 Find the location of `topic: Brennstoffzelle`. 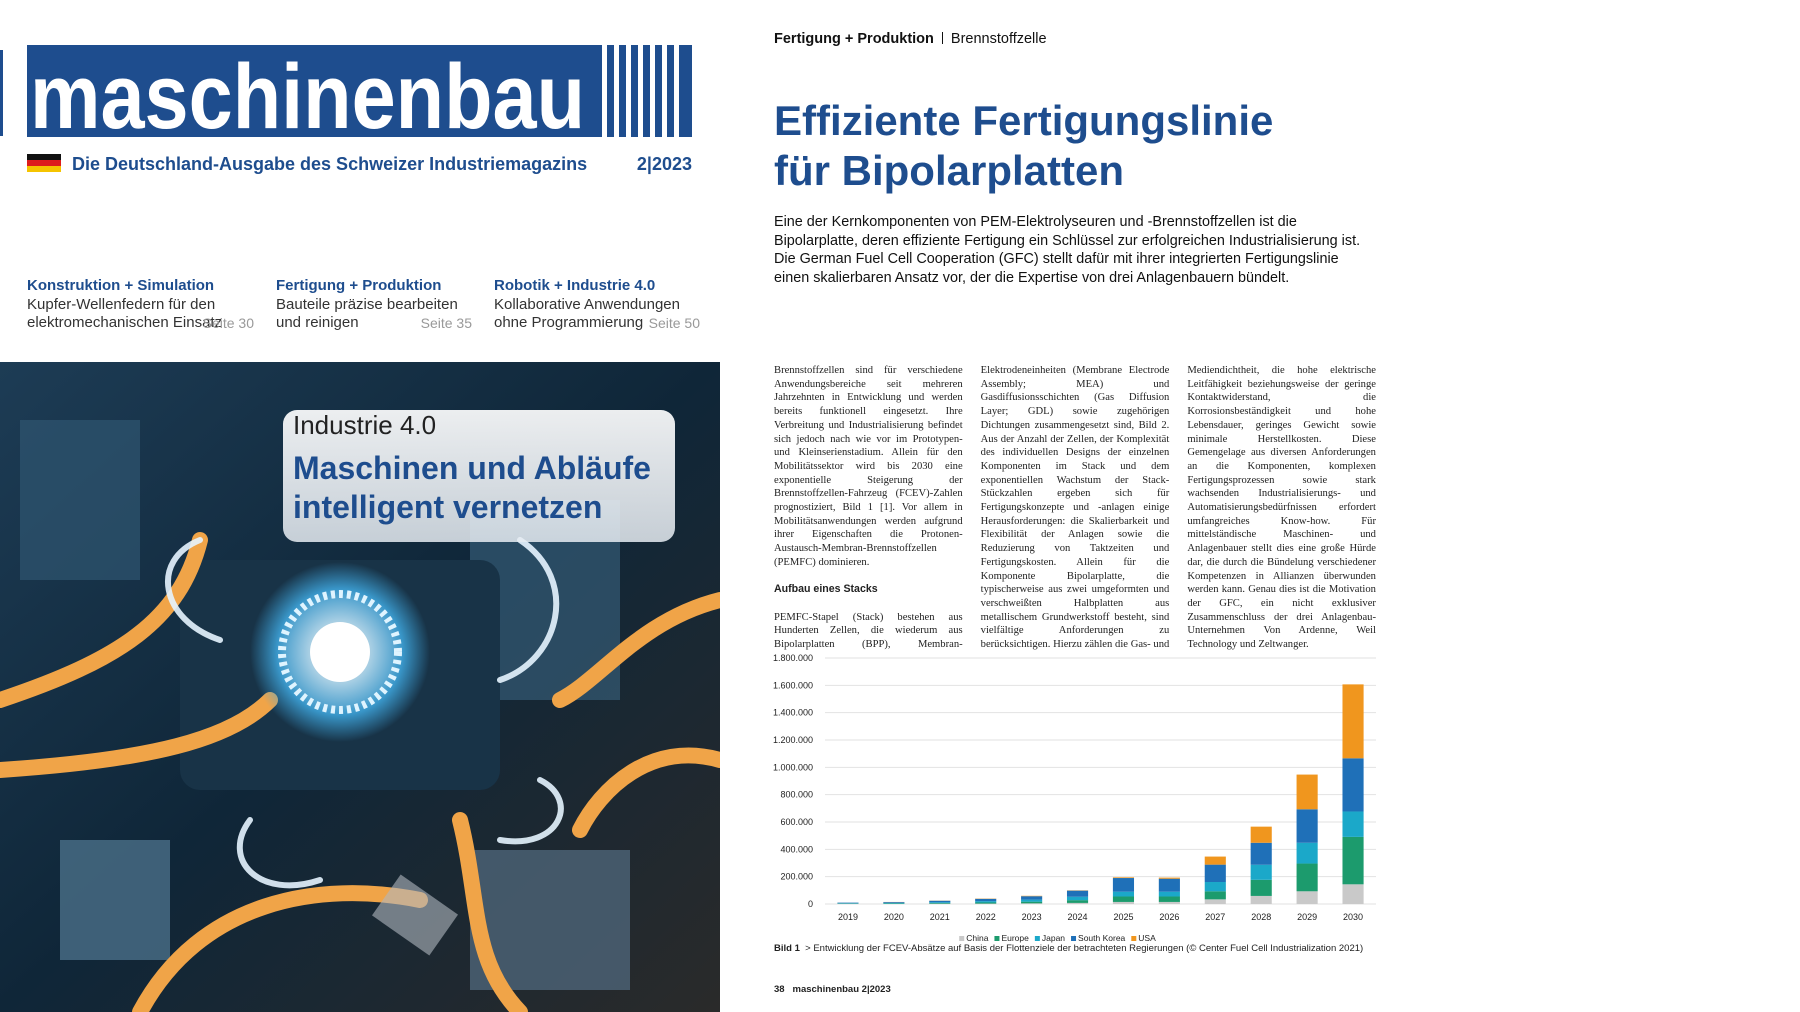

topic: Brennstoffzelle is located at coordinates (998, 39).